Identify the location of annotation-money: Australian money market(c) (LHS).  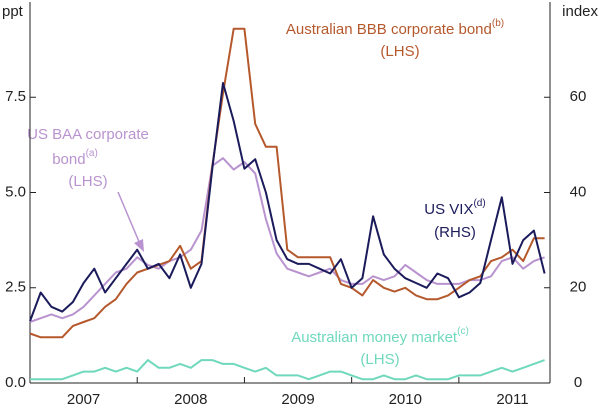
(380, 347).